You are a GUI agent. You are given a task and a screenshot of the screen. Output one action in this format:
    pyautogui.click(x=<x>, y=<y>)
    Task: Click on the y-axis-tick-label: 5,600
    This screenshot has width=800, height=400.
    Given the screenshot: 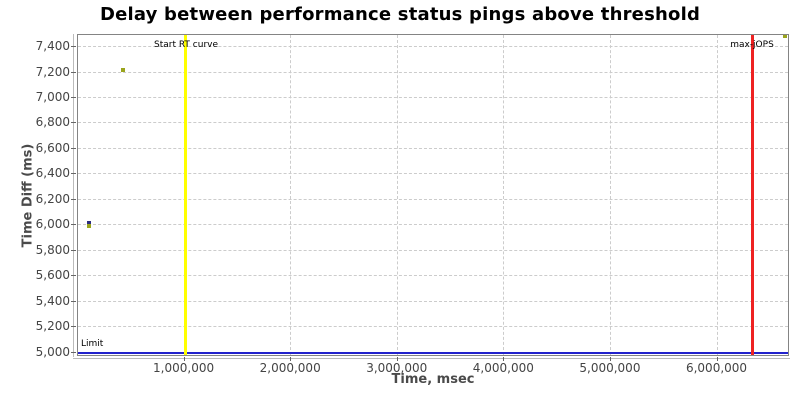 What is the action you would take?
    pyautogui.click(x=52, y=275)
    